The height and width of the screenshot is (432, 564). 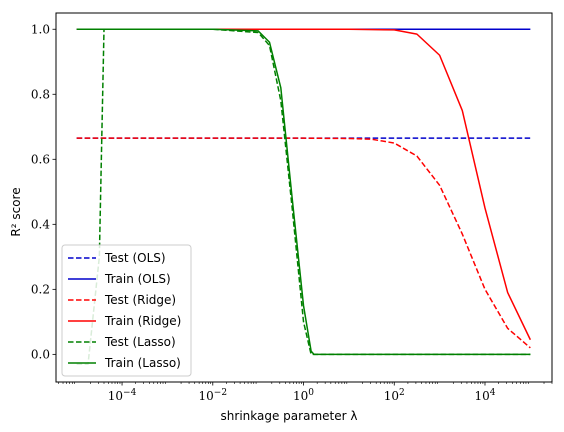 I want to click on legend-label: Test (Ridge), so click(x=140, y=300).